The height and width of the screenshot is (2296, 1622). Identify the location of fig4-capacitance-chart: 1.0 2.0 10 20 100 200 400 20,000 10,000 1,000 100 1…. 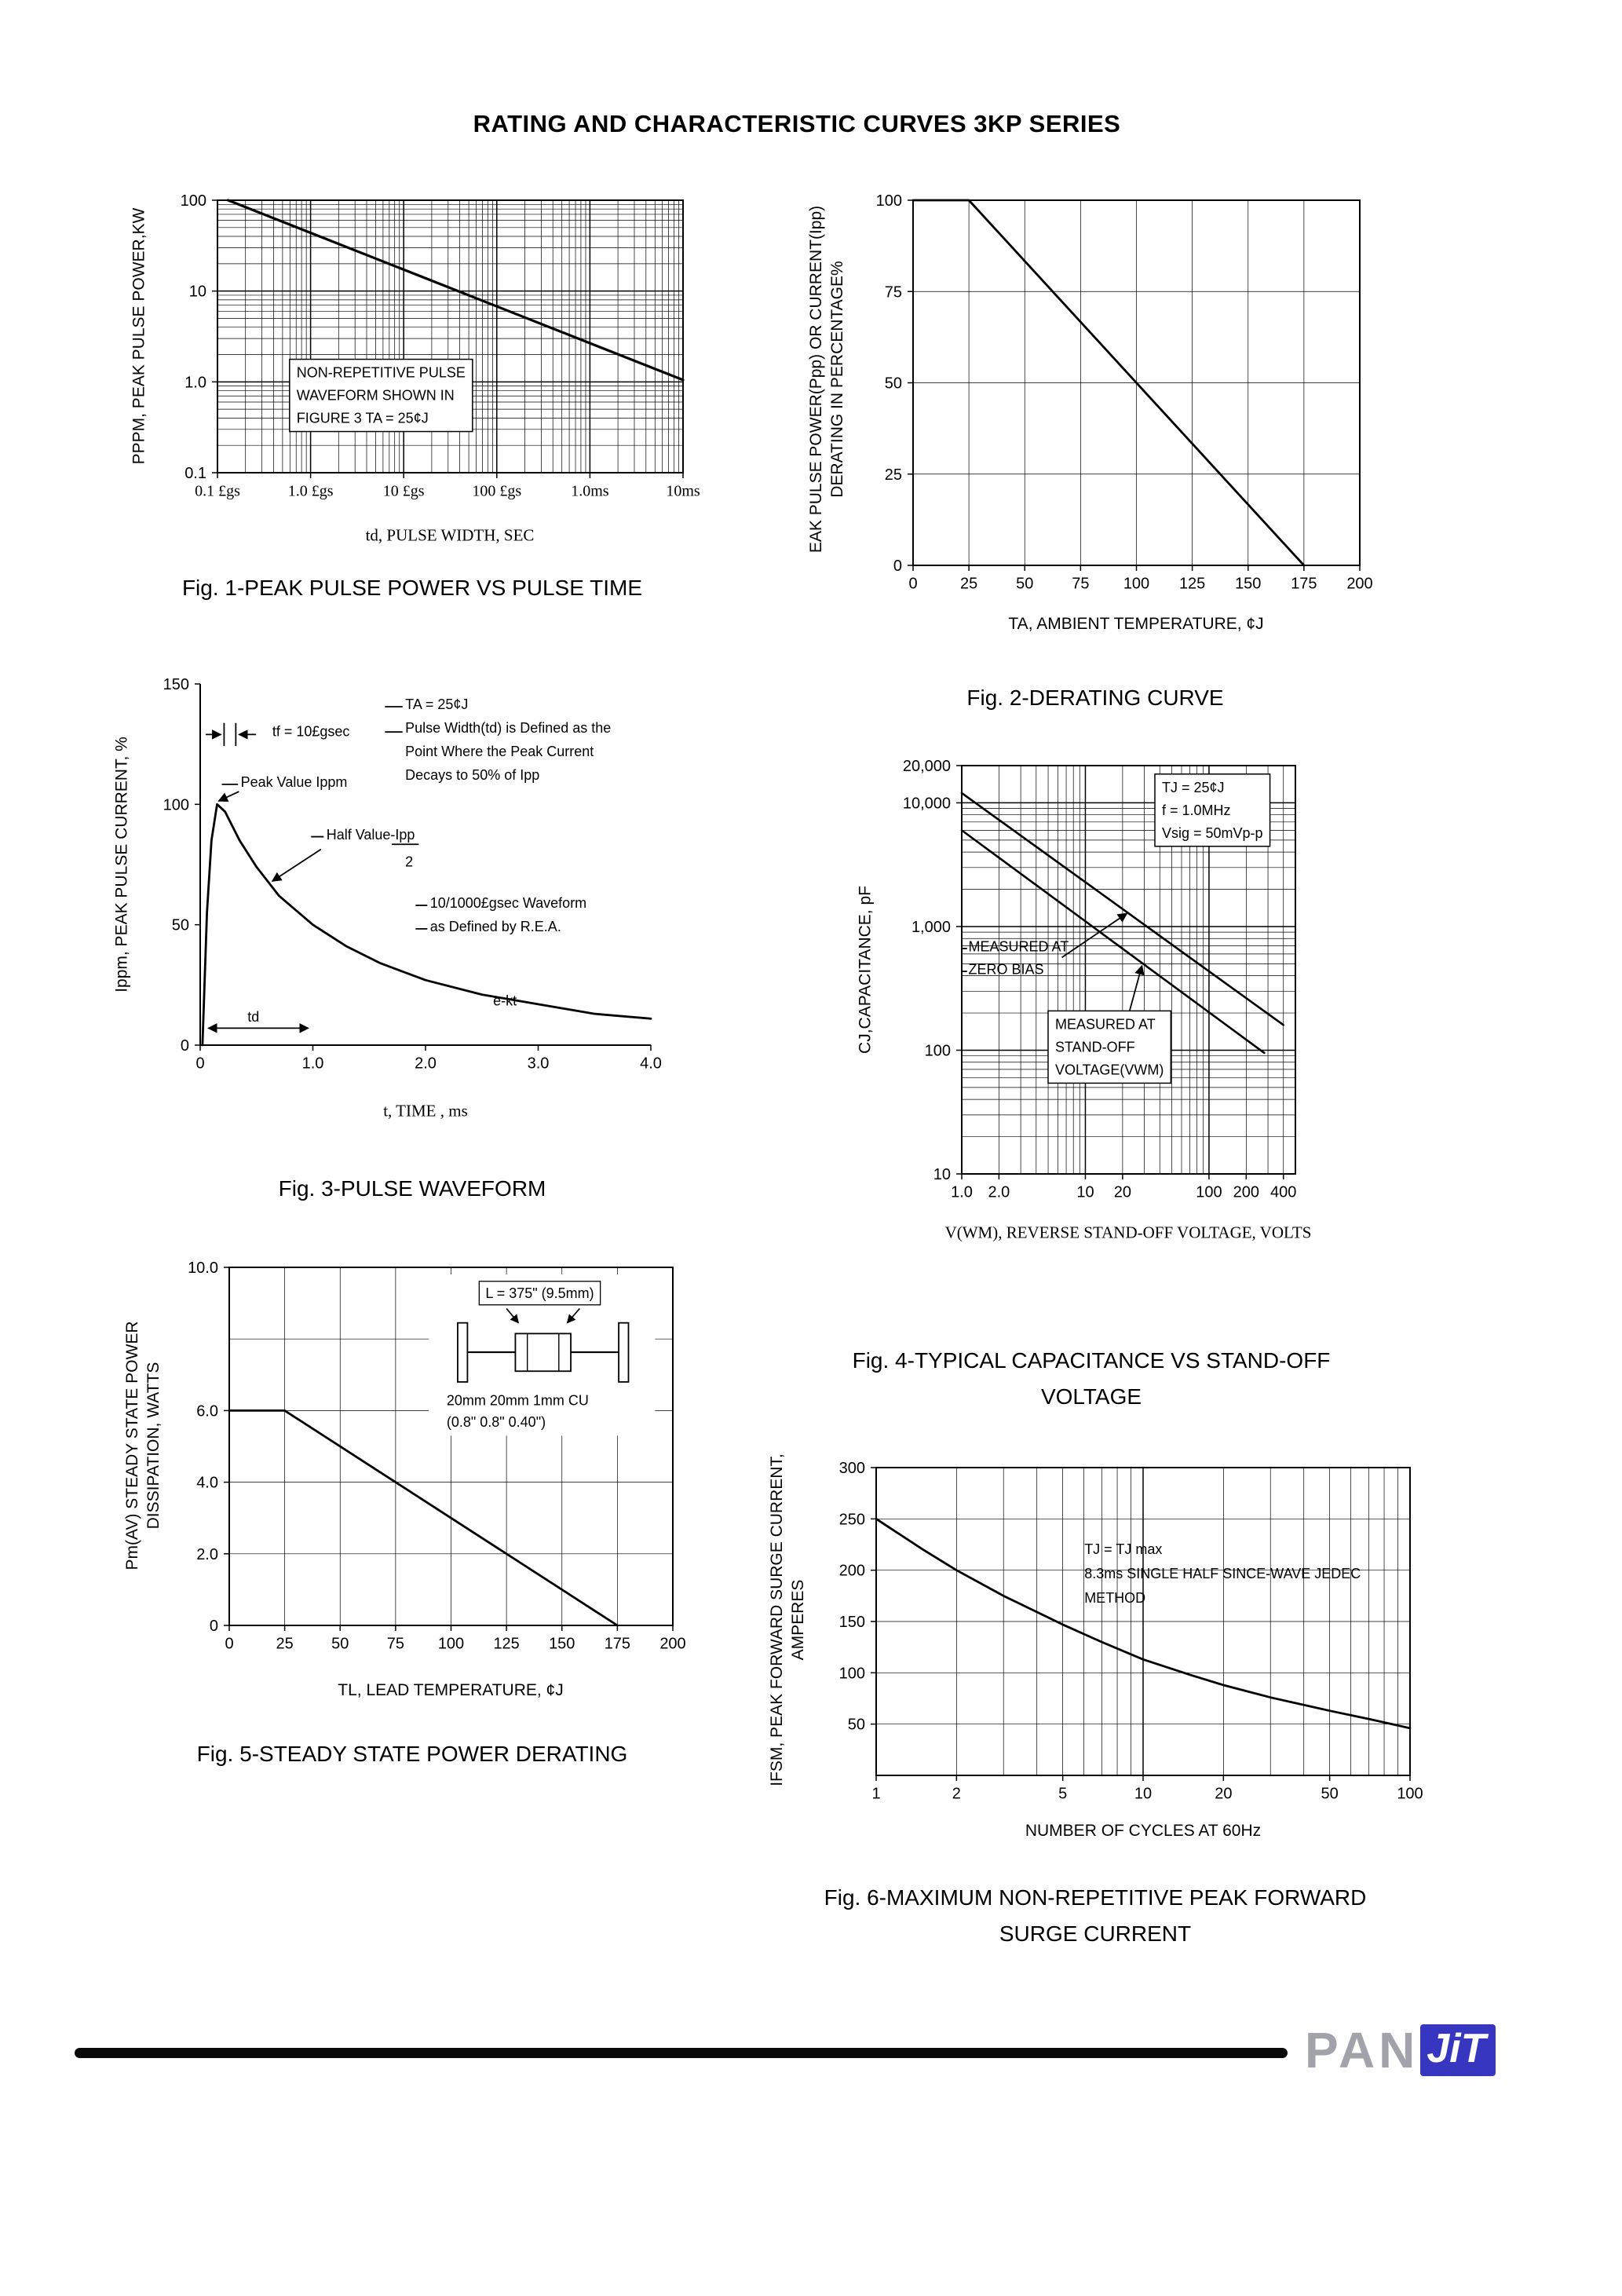
(1100, 979).